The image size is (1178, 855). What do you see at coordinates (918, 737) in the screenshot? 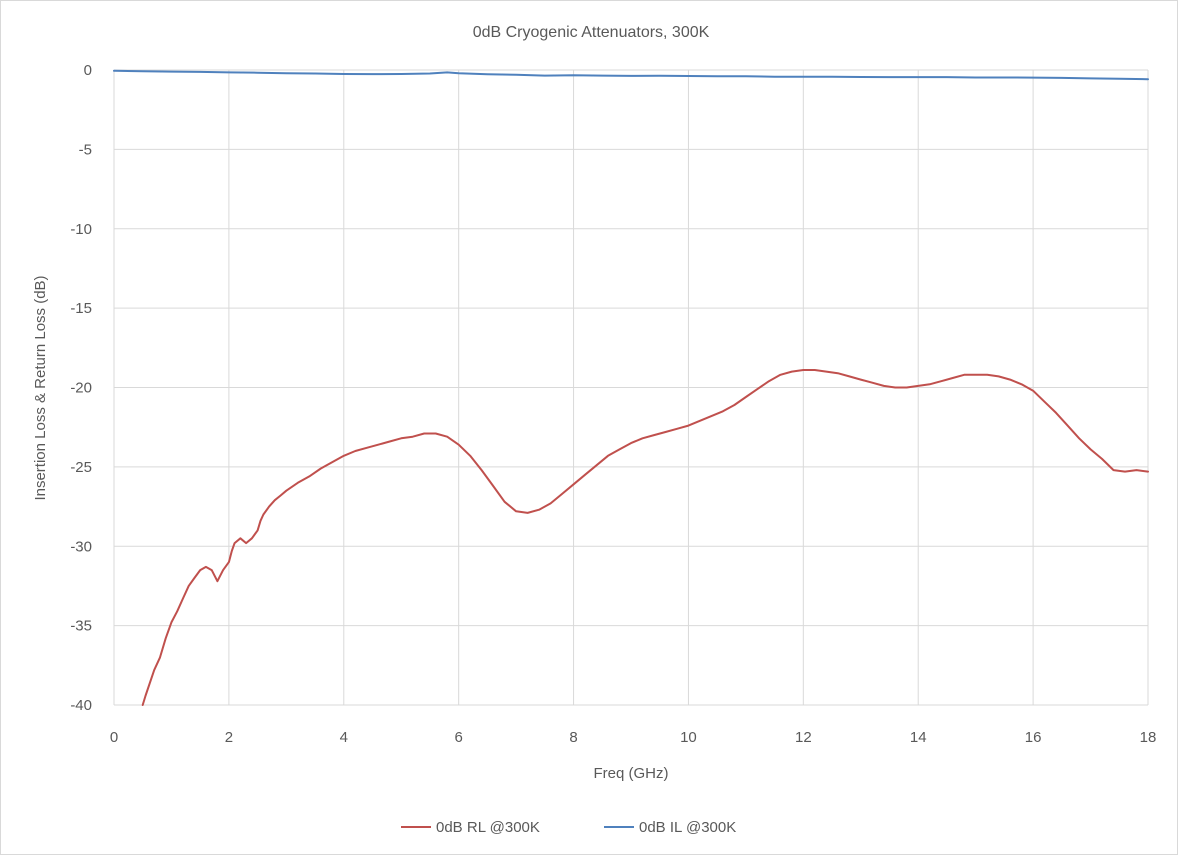
I see `x-tick-label: 14` at bounding box center [918, 737].